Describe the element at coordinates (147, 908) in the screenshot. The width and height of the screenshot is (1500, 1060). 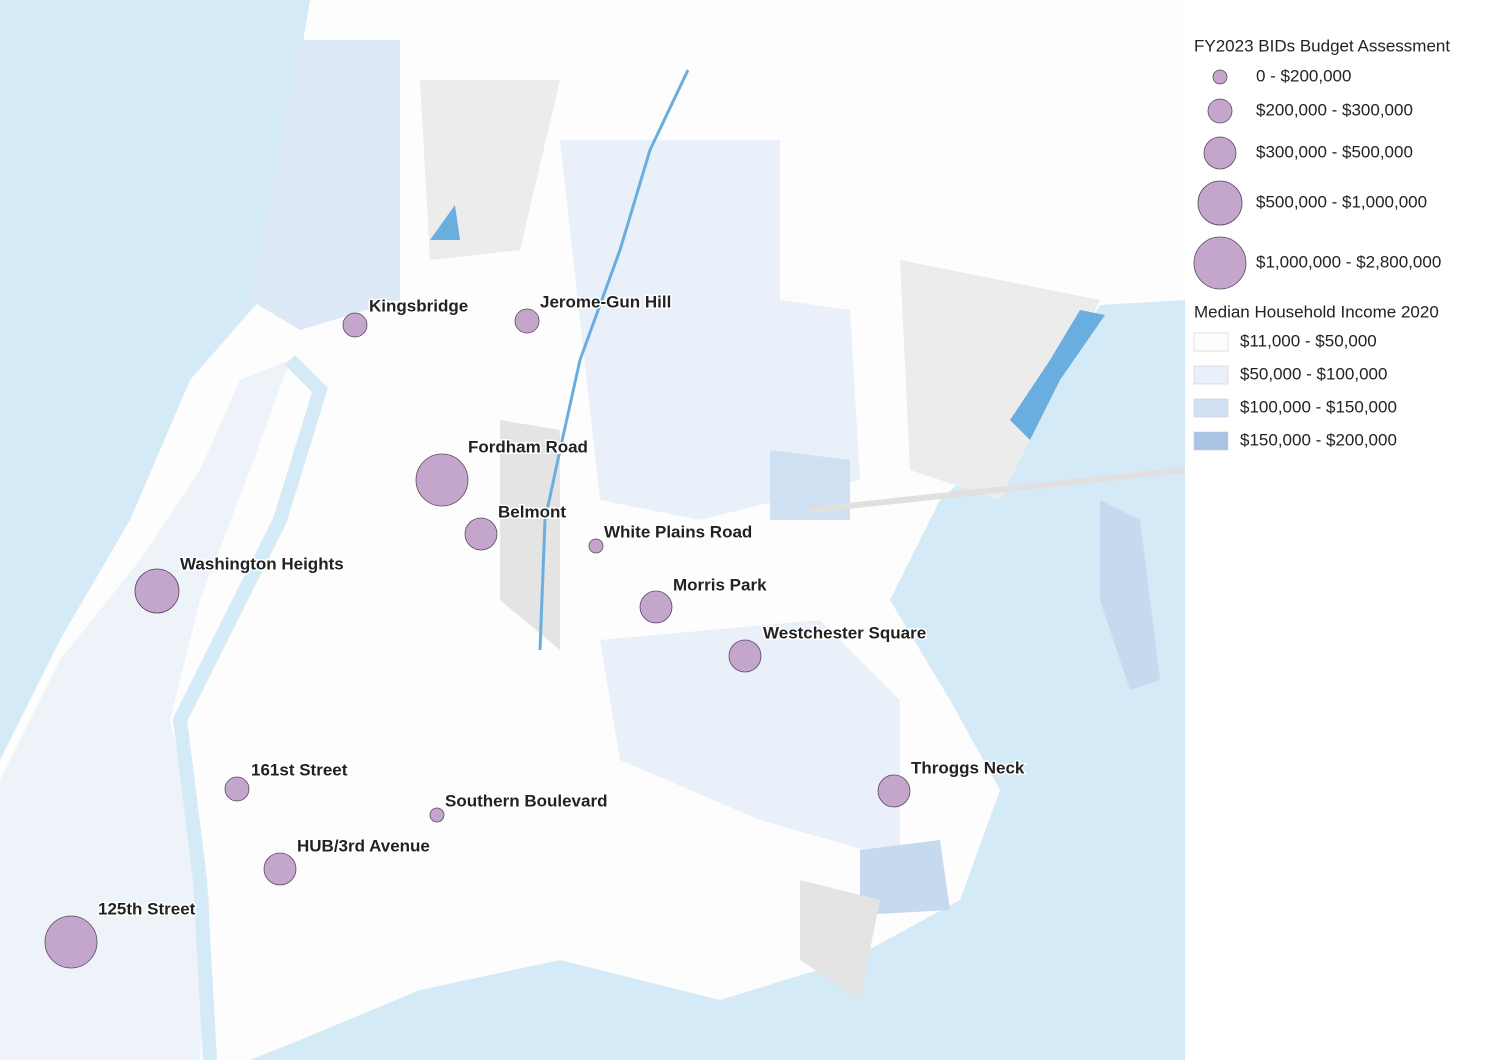
I see `site-label: 125th Street` at that location.